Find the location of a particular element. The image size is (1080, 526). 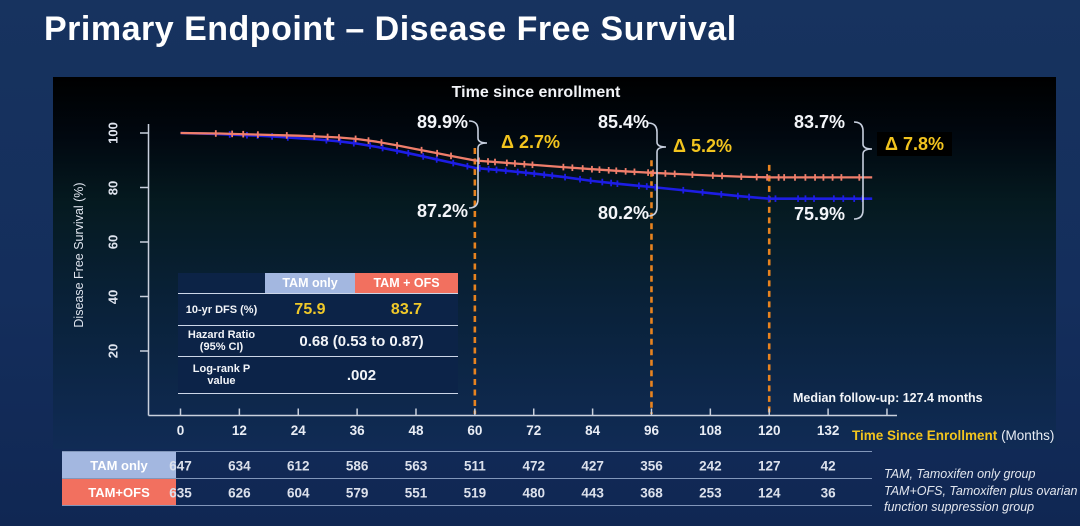

median-followup-note: Median follow-up: 127.4 months is located at coordinates (888, 398).